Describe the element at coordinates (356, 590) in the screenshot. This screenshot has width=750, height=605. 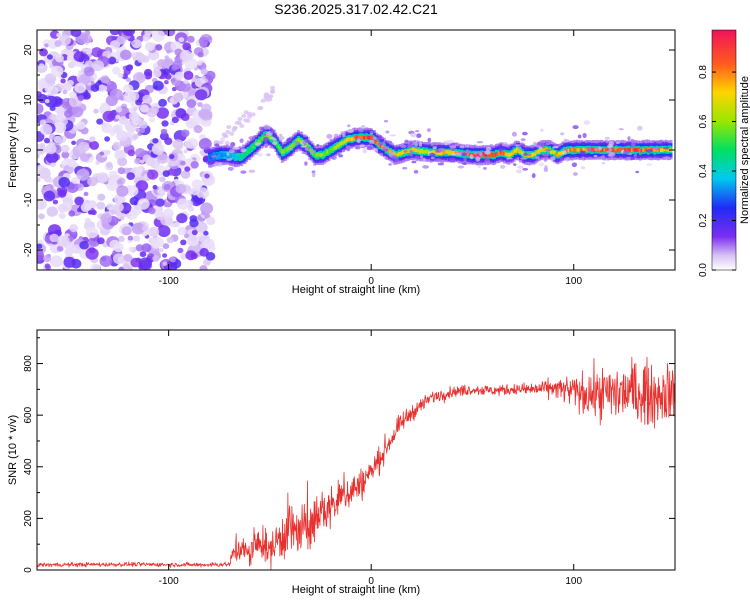
I see `snr-xlabel: Height of straight line (km)` at that location.